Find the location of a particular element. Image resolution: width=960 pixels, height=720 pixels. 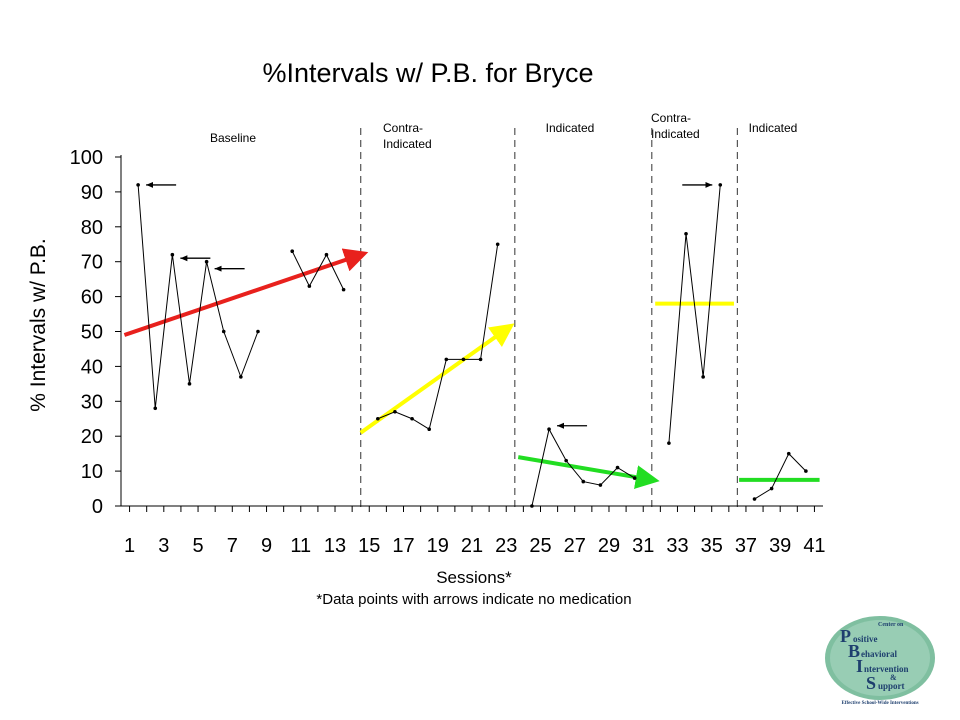

y-tick-label: 0 is located at coordinates (97, 507).